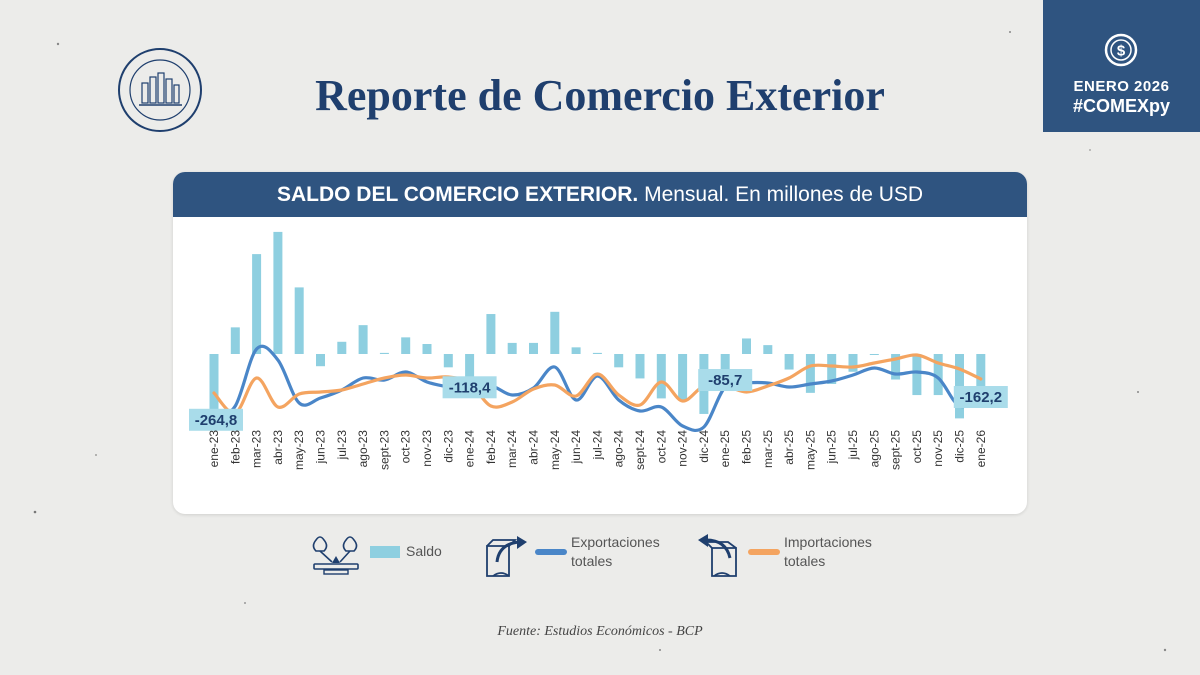 The height and width of the screenshot is (675, 1200). Describe the element at coordinates (725, 449) in the screenshot. I see `x-tick-label: ene-25` at that location.